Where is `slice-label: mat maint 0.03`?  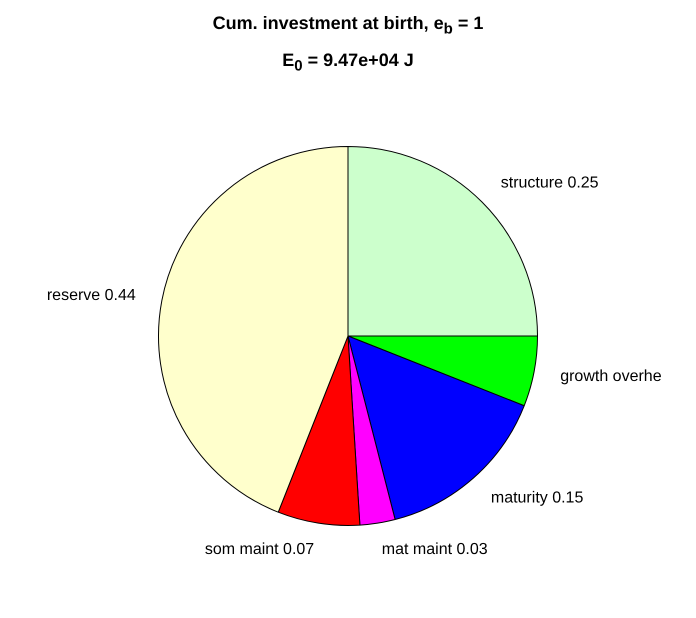 slice-label: mat maint 0.03 is located at coordinates (435, 549).